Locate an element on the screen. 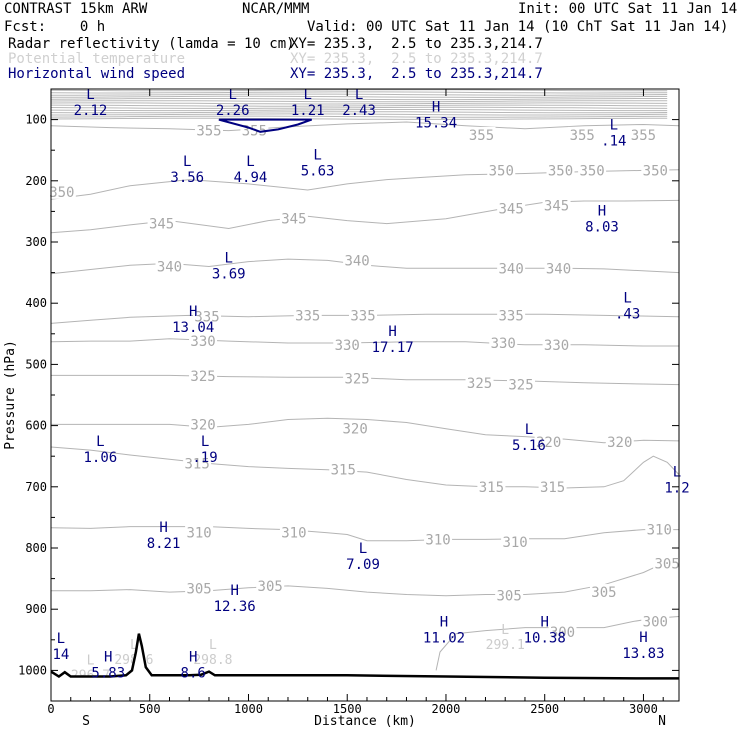 This screenshot has width=740, height=740. y-tick-label: 100 is located at coordinates (36, 120).